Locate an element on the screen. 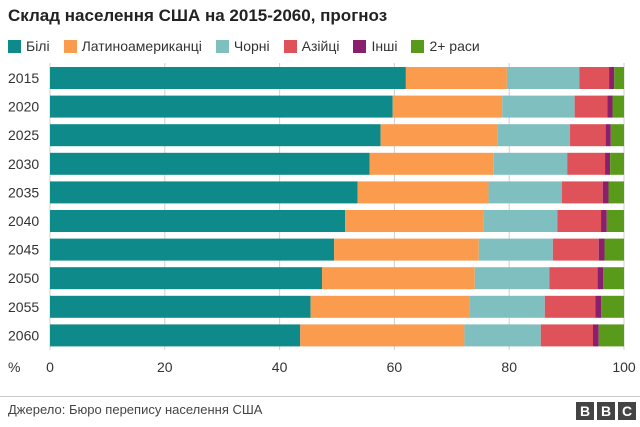 Image resolution: width=640 pixels, height=427 pixels. legend-item: Білі is located at coordinates (29, 46).